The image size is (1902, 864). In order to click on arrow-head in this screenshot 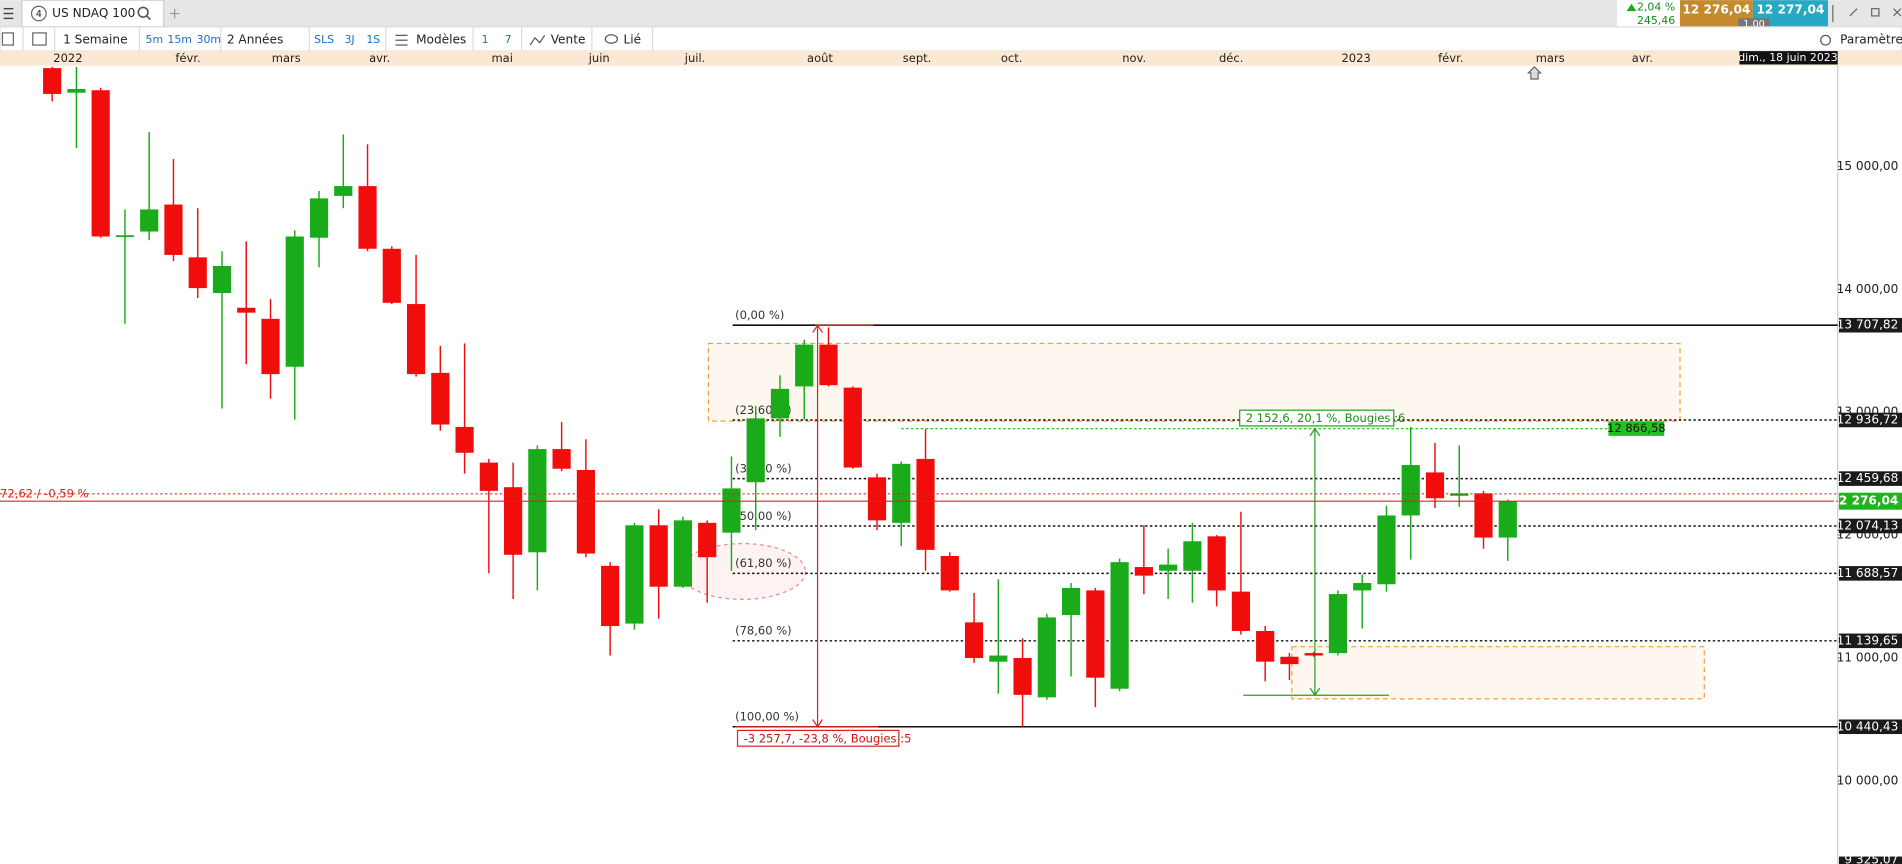, I will do `click(1315, 432)`.